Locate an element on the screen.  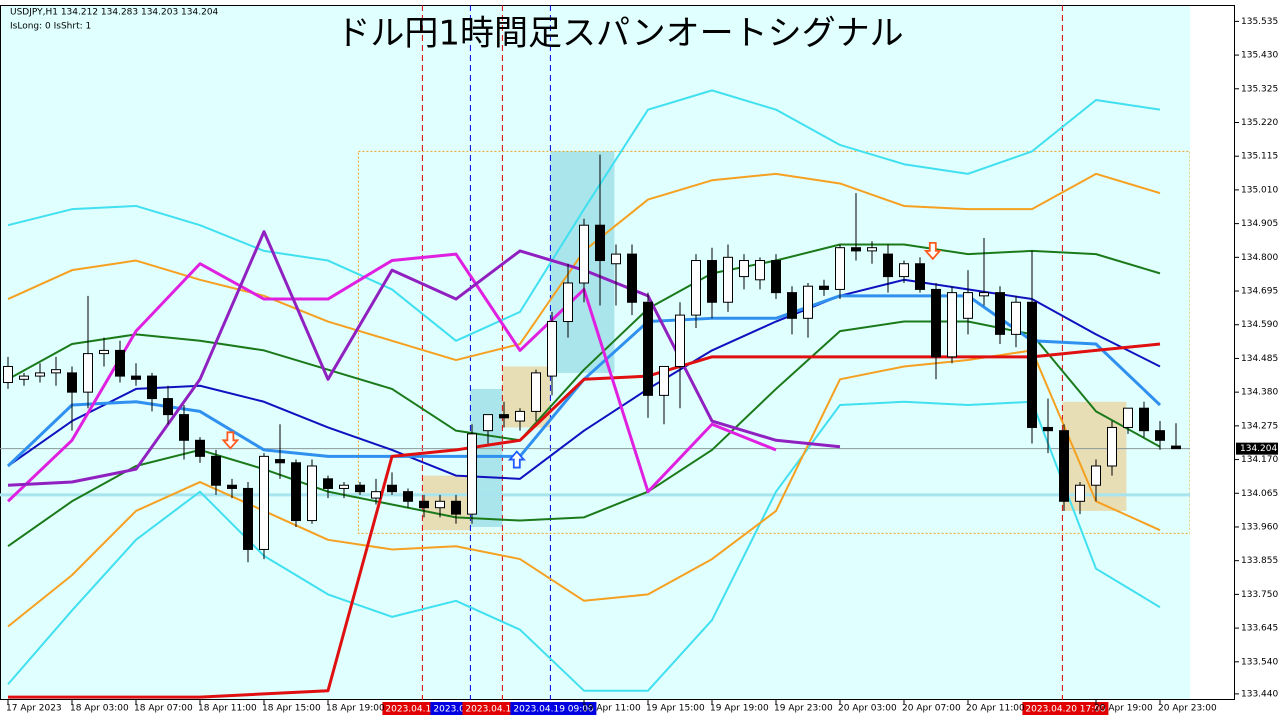
x-tick-label: 20 Apr 03:00 is located at coordinates (867, 709).